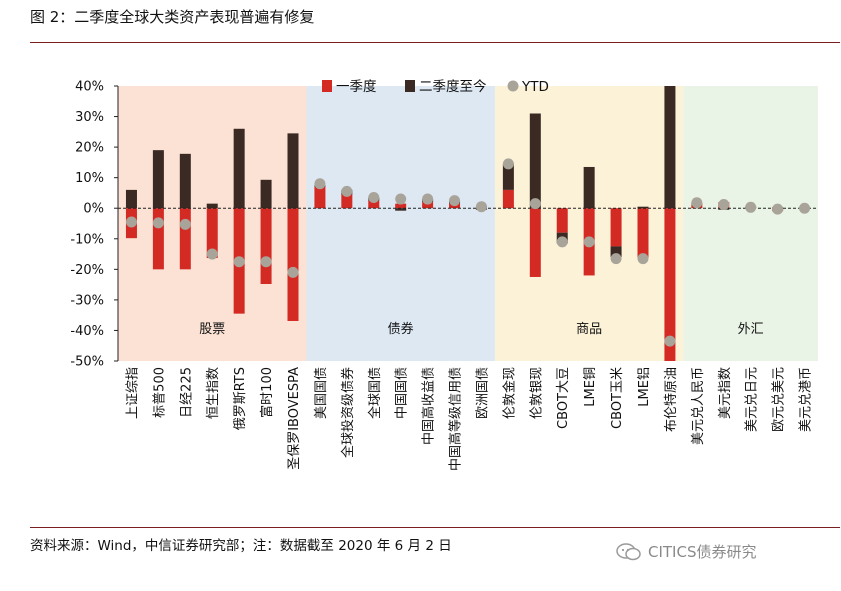  I want to click on x-category-label: 富时100, so click(267, 392).